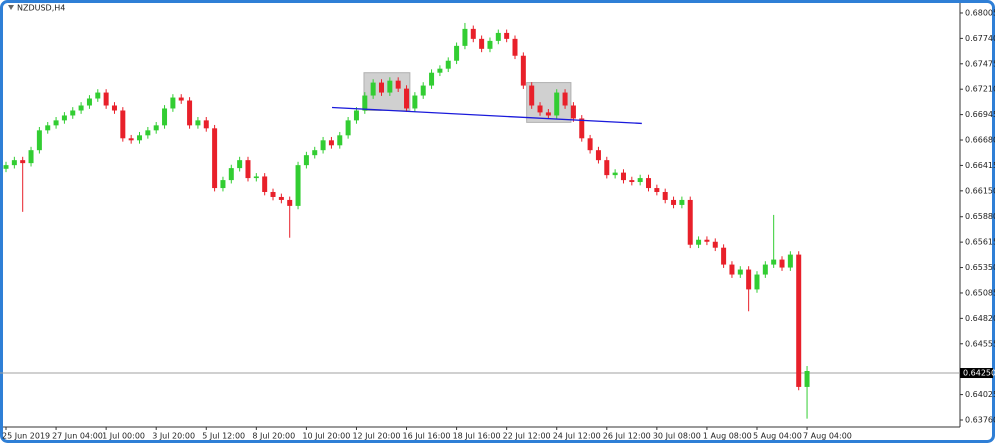  What do you see at coordinates (979, 373) in the screenshot?
I see `current-price-label: 0.64250` at bounding box center [979, 373].